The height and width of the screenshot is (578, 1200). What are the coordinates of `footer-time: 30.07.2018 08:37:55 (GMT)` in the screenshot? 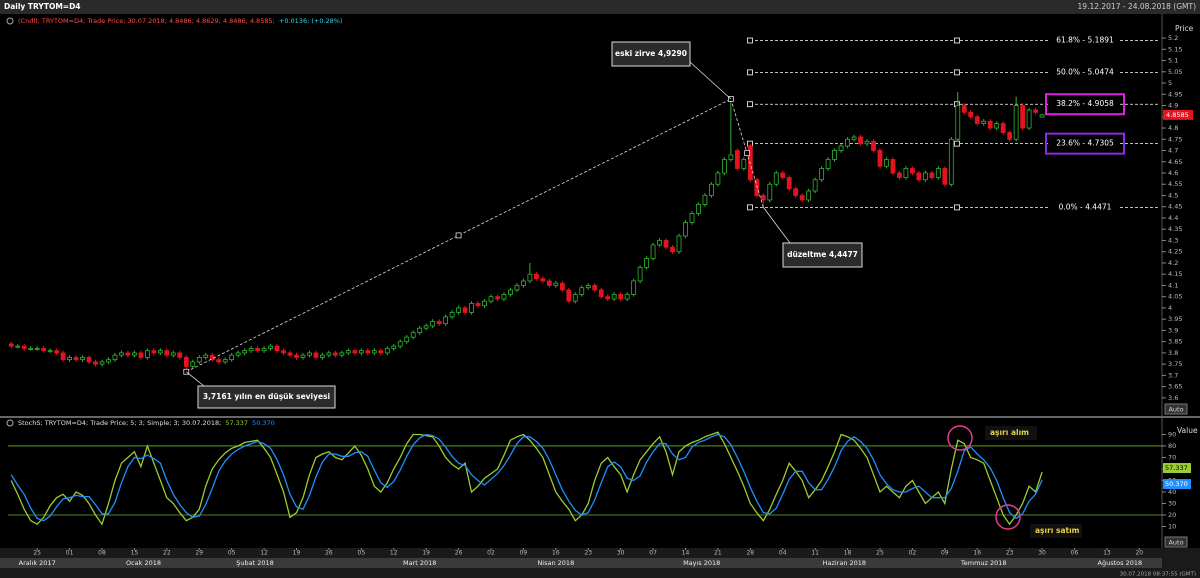 It's located at (1158, 575).